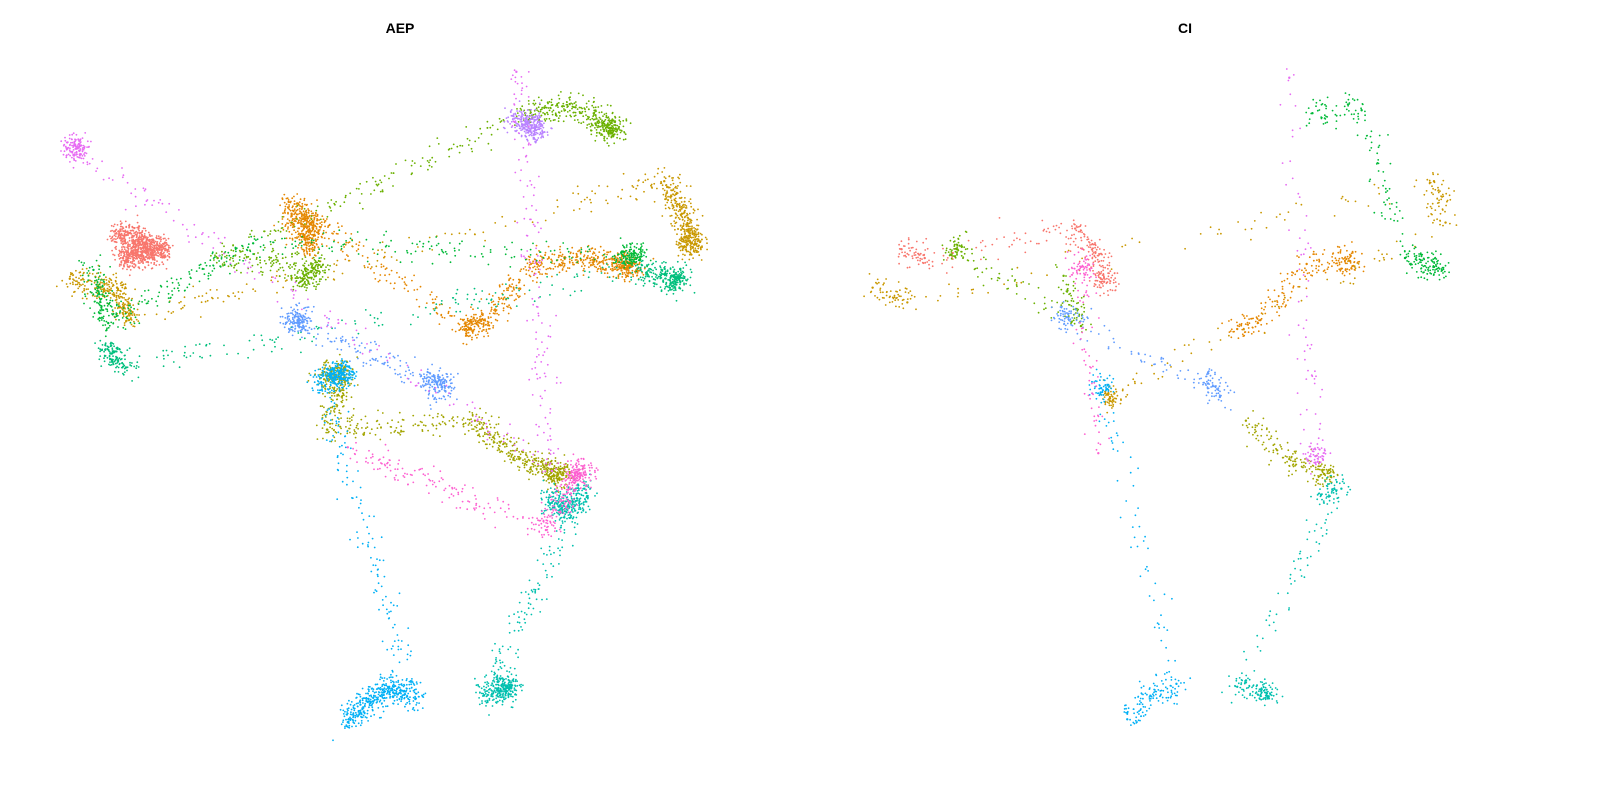 The width and height of the screenshot is (1600, 800). Describe the element at coordinates (400, 28) in the screenshot. I see `panel-title-aep: AEP` at that location.